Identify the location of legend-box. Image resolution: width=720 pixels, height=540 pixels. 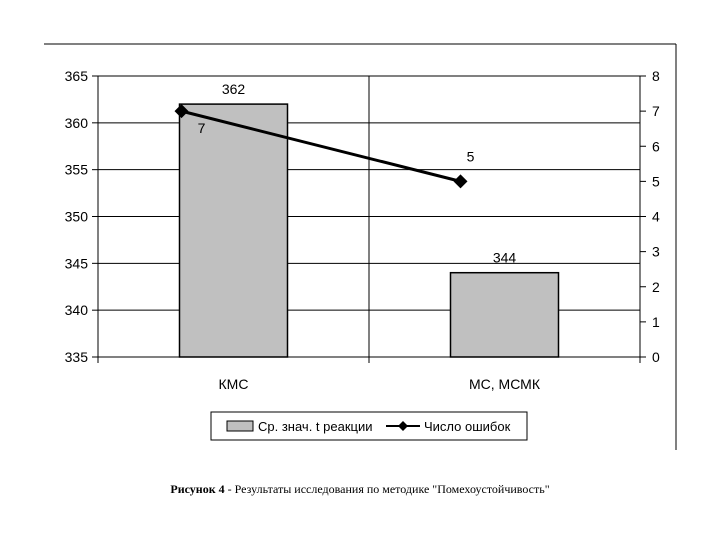
(369, 426).